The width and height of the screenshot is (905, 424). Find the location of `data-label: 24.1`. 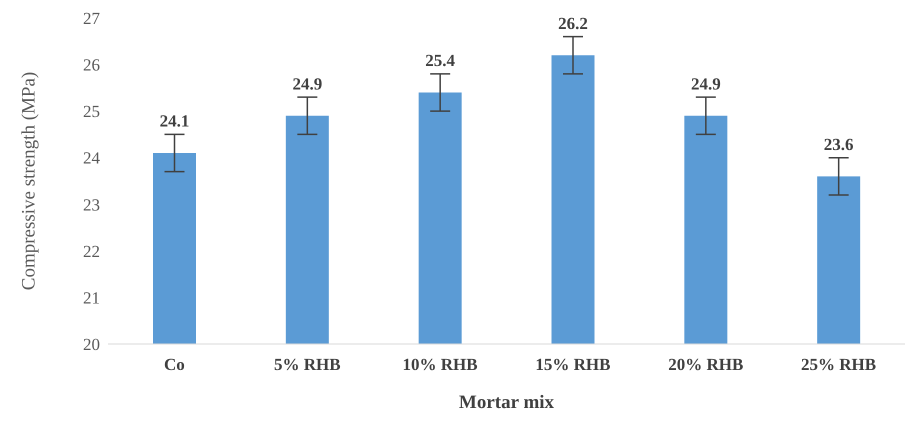

data-label: 24.1 is located at coordinates (175, 121).